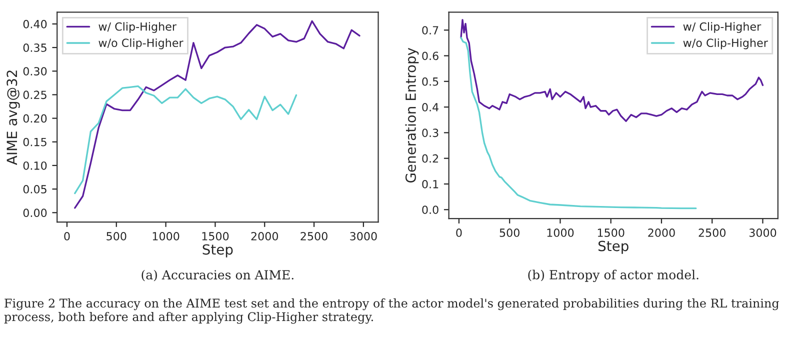  I want to click on y-axis-title: AIME avg@32, so click(13, 117).